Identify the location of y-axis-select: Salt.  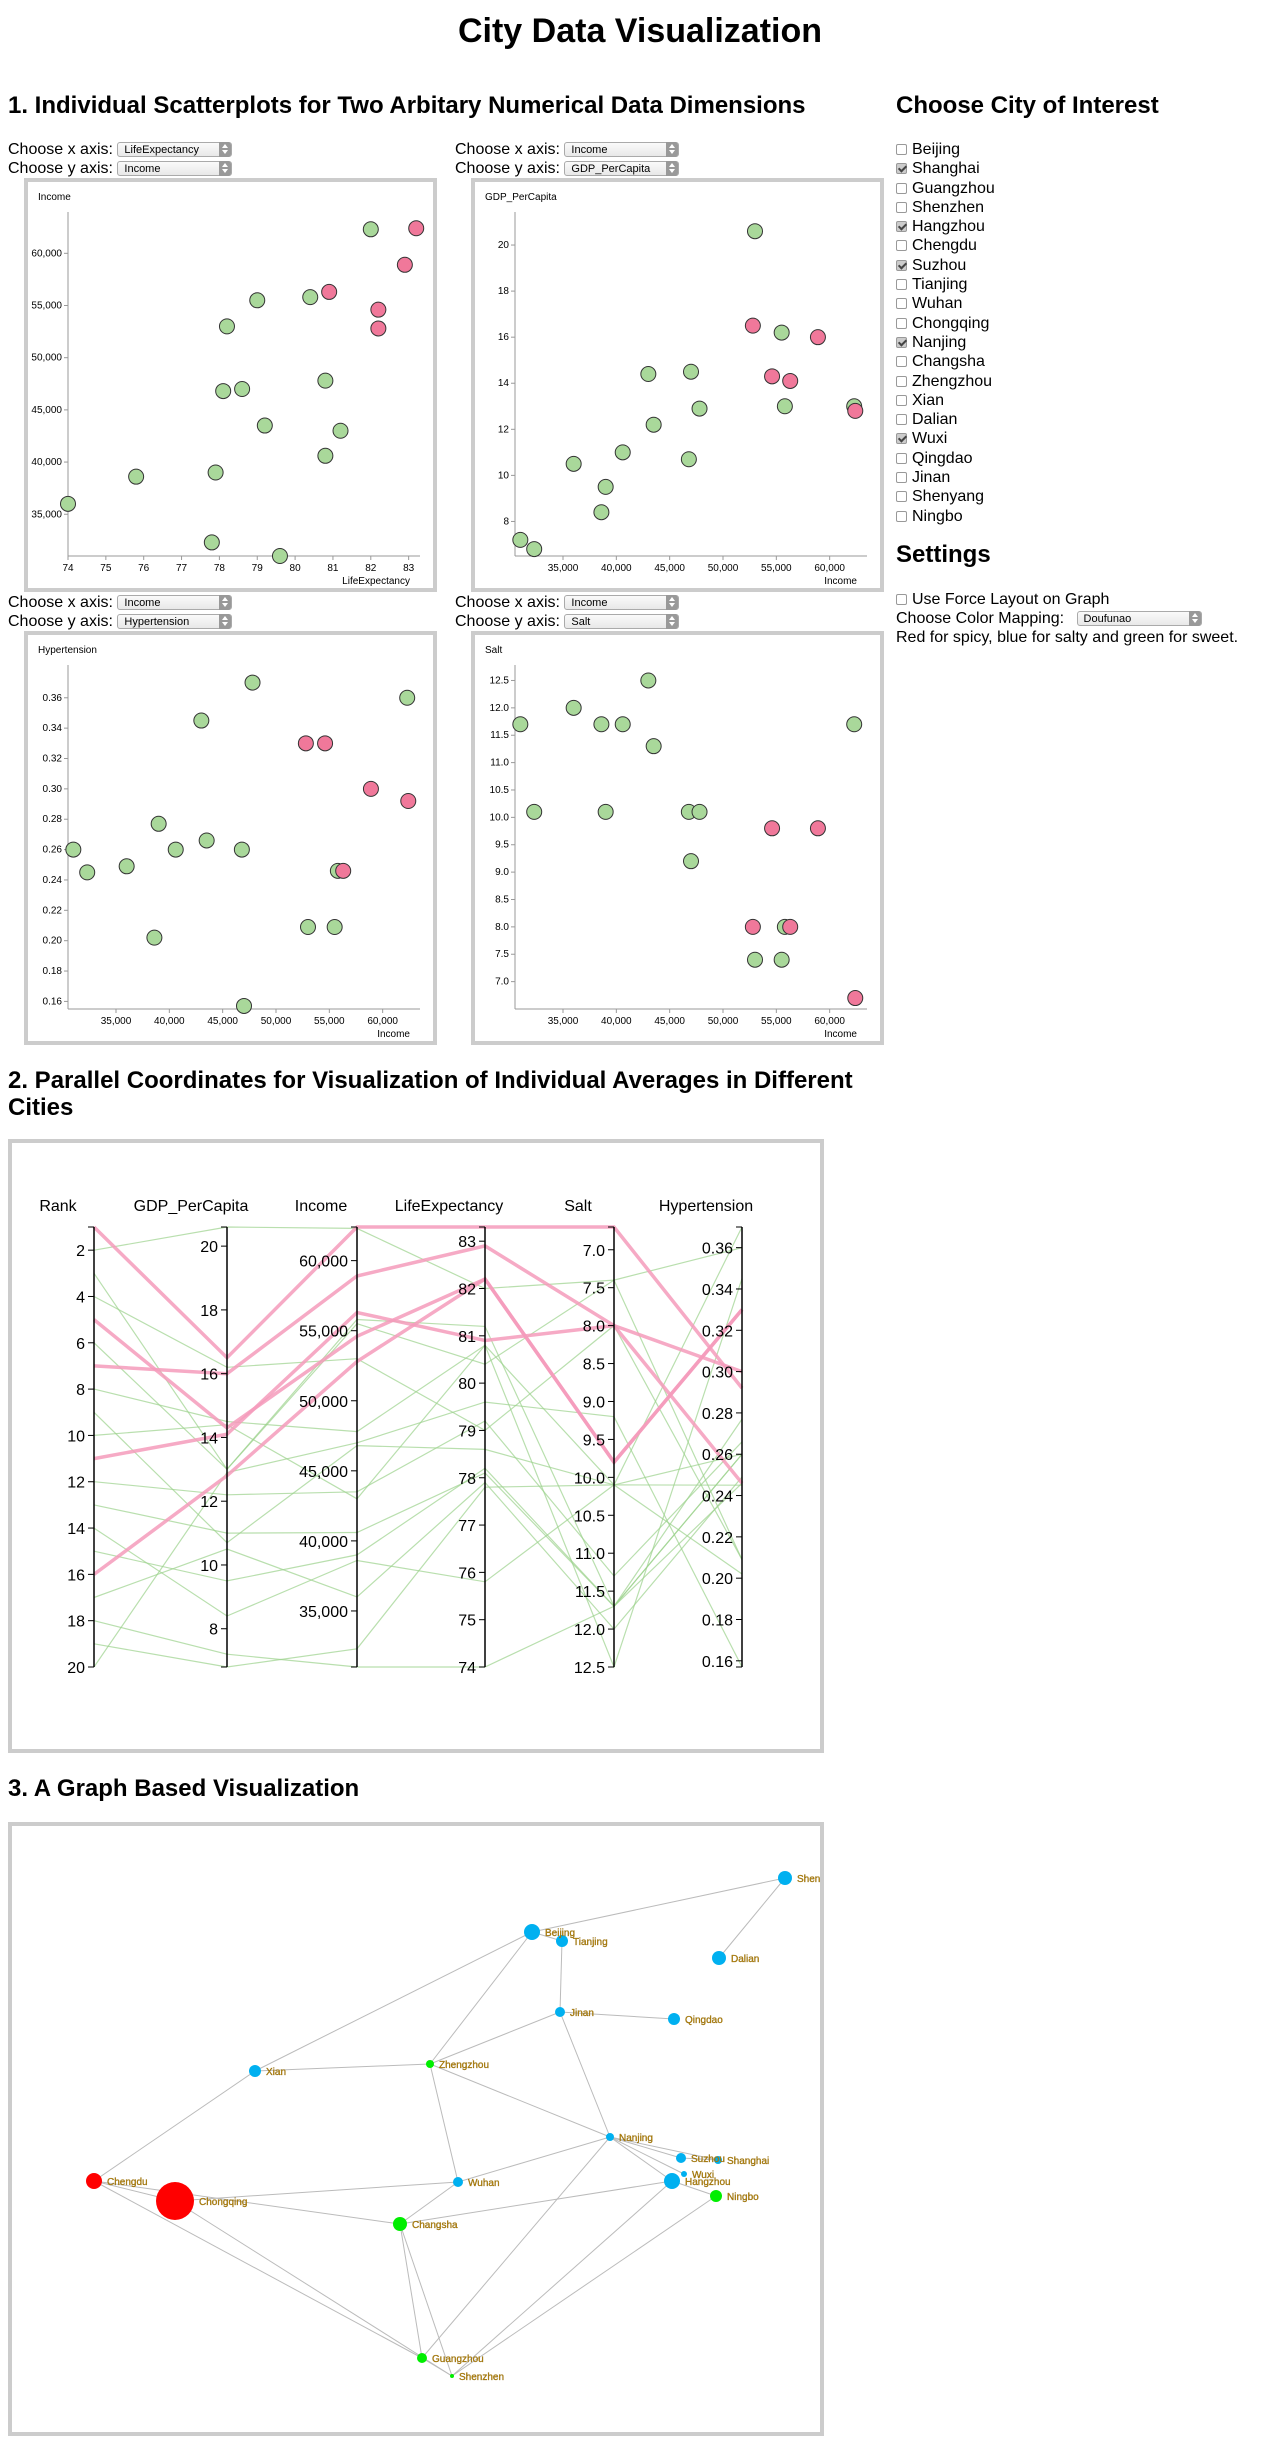
(622, 622).